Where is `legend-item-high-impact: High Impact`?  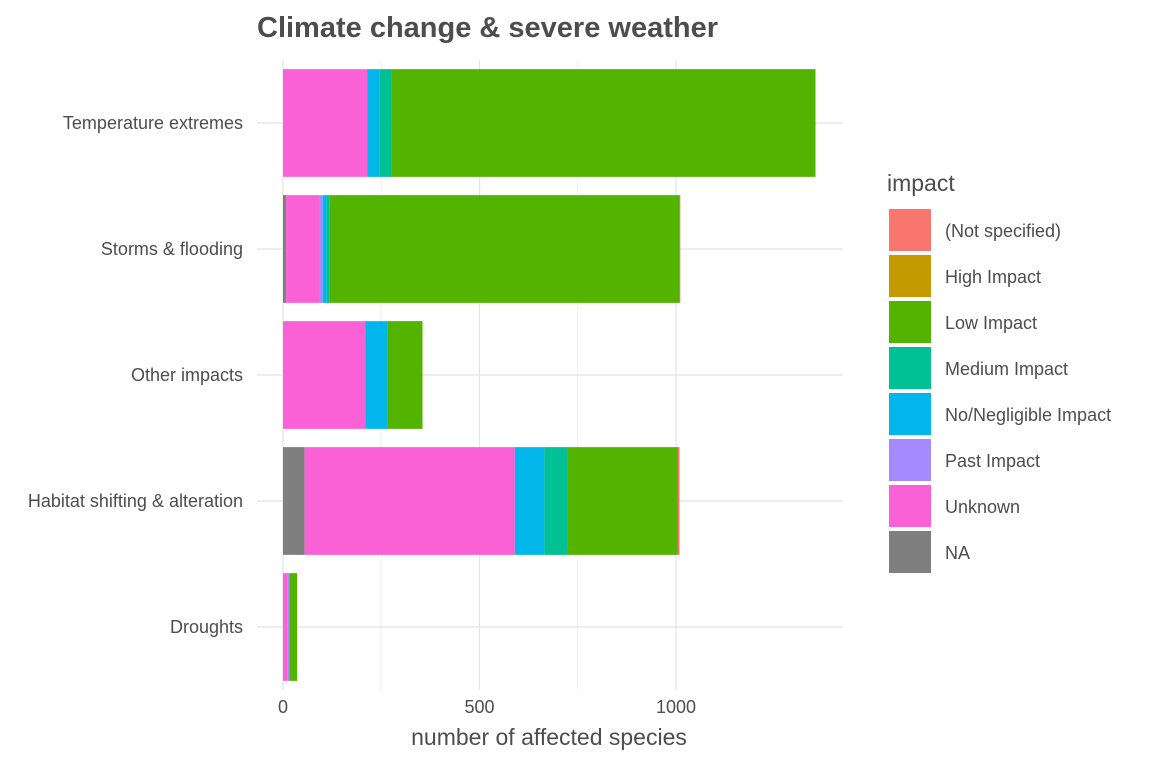 legend-item-high-impact: High Impact is located at coordinates (965, 276).